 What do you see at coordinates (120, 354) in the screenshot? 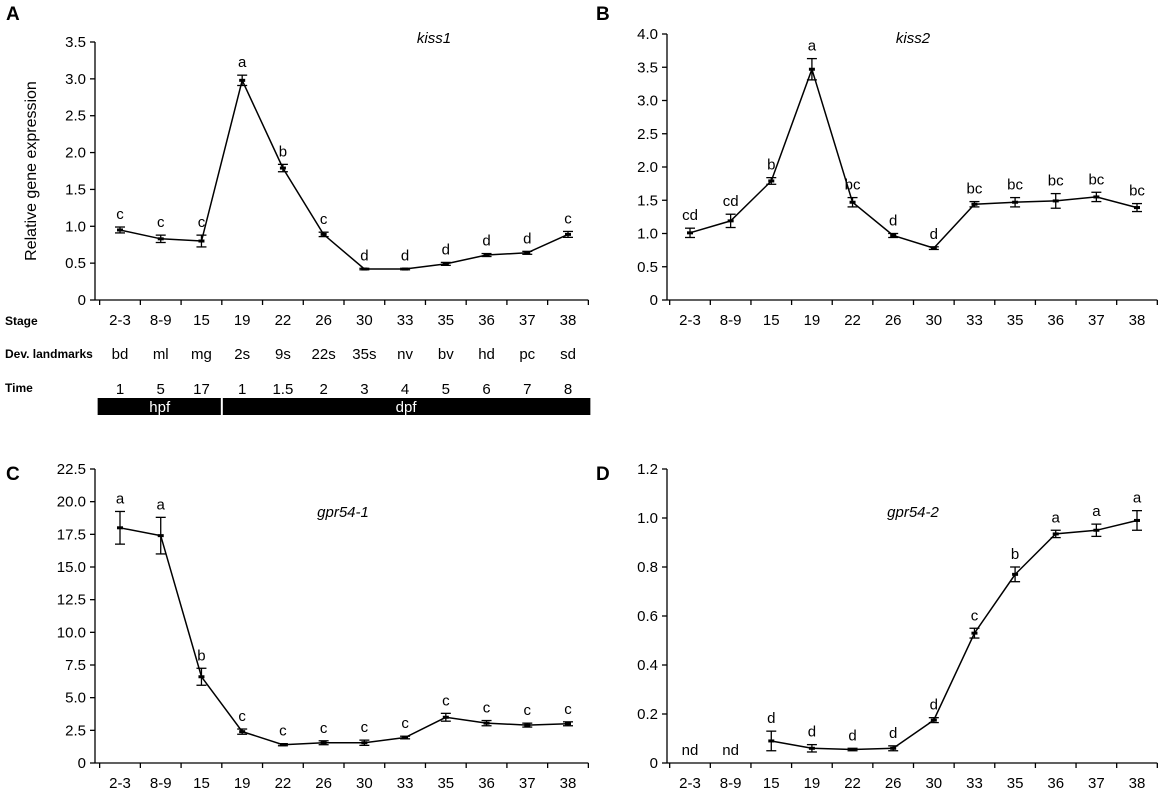
I see `landmark-label: bd` at bounding box center [120, 354].